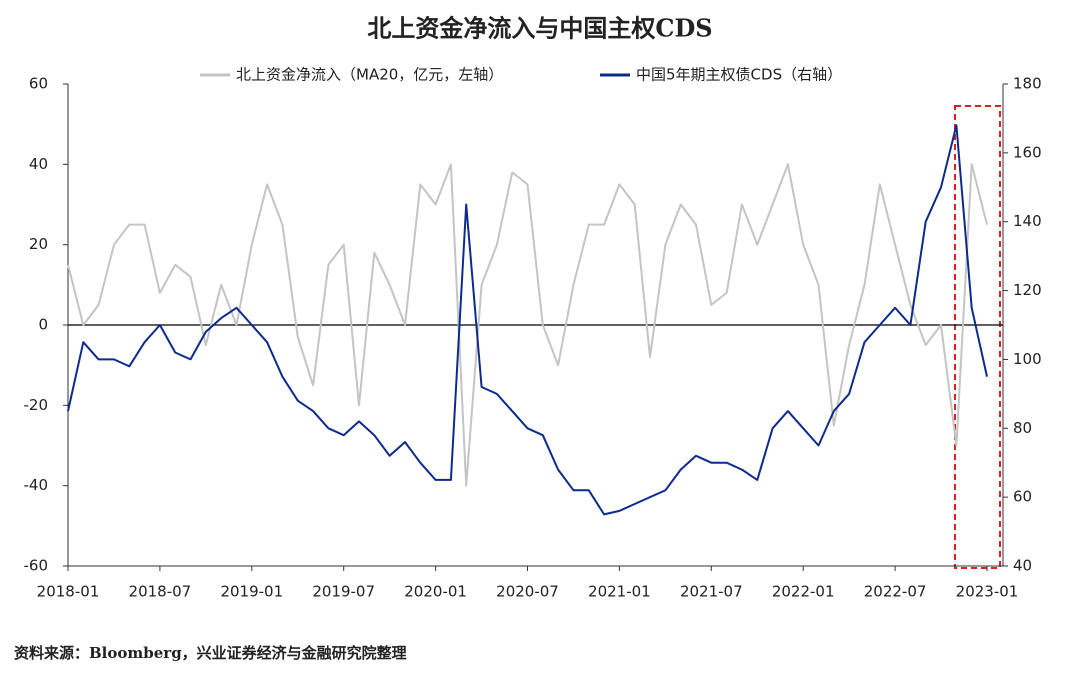 Image resolution: width=1080 pixels, height=679 pixels. Describe the element at coordinates (68, 592) in the screenshot. I see `x-tick-label: 2018-01` at that location.